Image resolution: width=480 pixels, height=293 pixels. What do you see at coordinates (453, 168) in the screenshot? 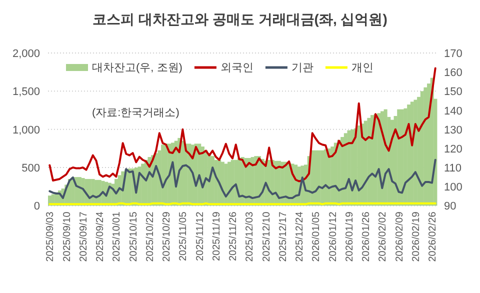
I see `y2-tick-label: 110` at bounding box center [453, 168].